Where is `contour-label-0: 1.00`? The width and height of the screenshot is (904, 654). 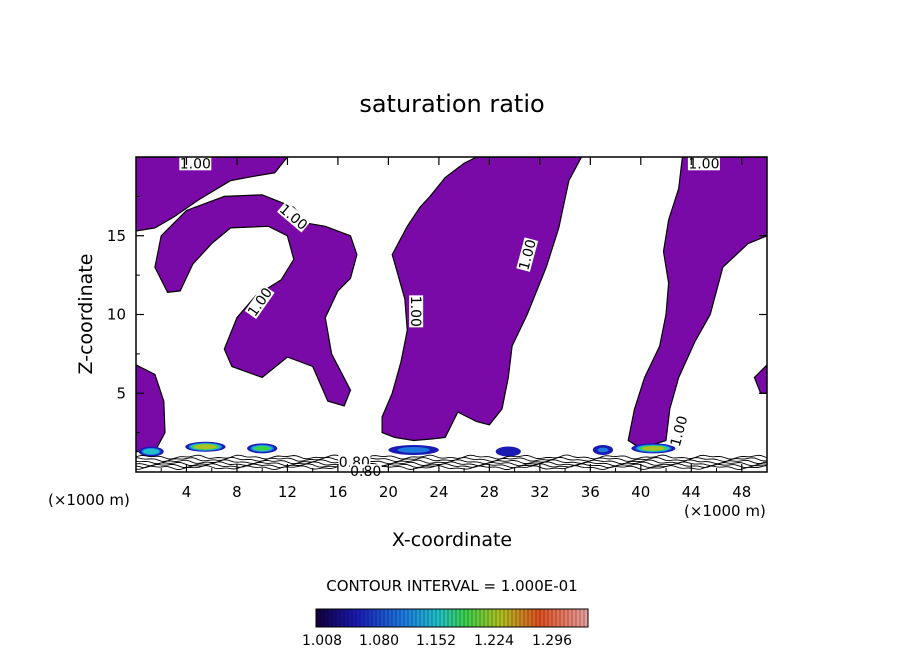
contour-label-0: 1.00 is located at coordinates (195, 164).